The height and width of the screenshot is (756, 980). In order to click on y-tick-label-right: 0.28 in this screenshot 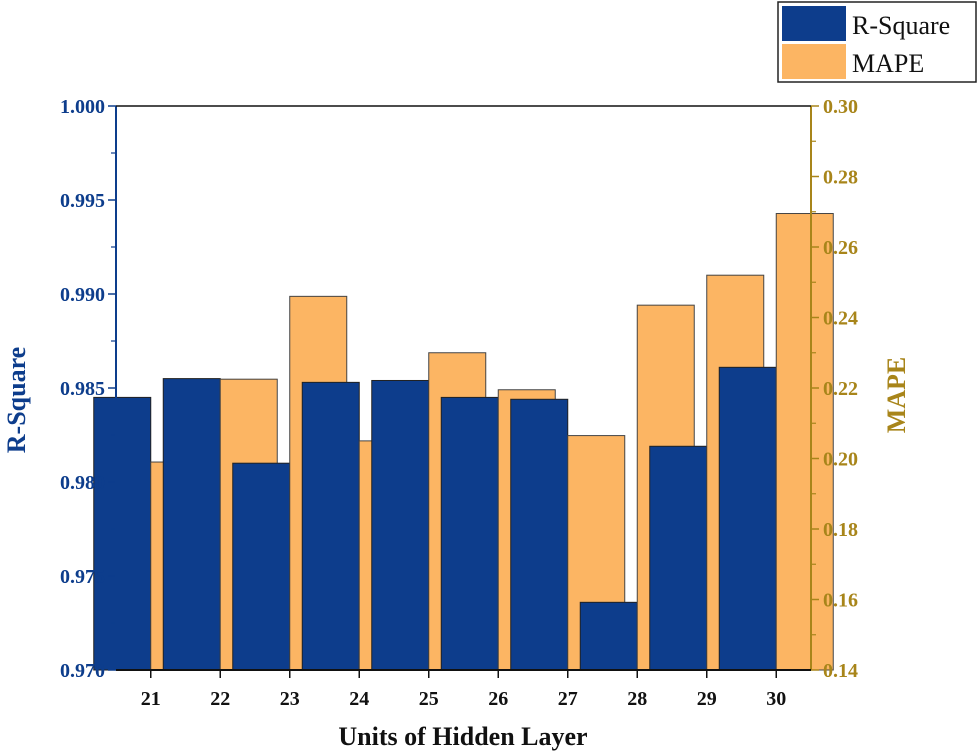, I will do `click(840, 178)`.